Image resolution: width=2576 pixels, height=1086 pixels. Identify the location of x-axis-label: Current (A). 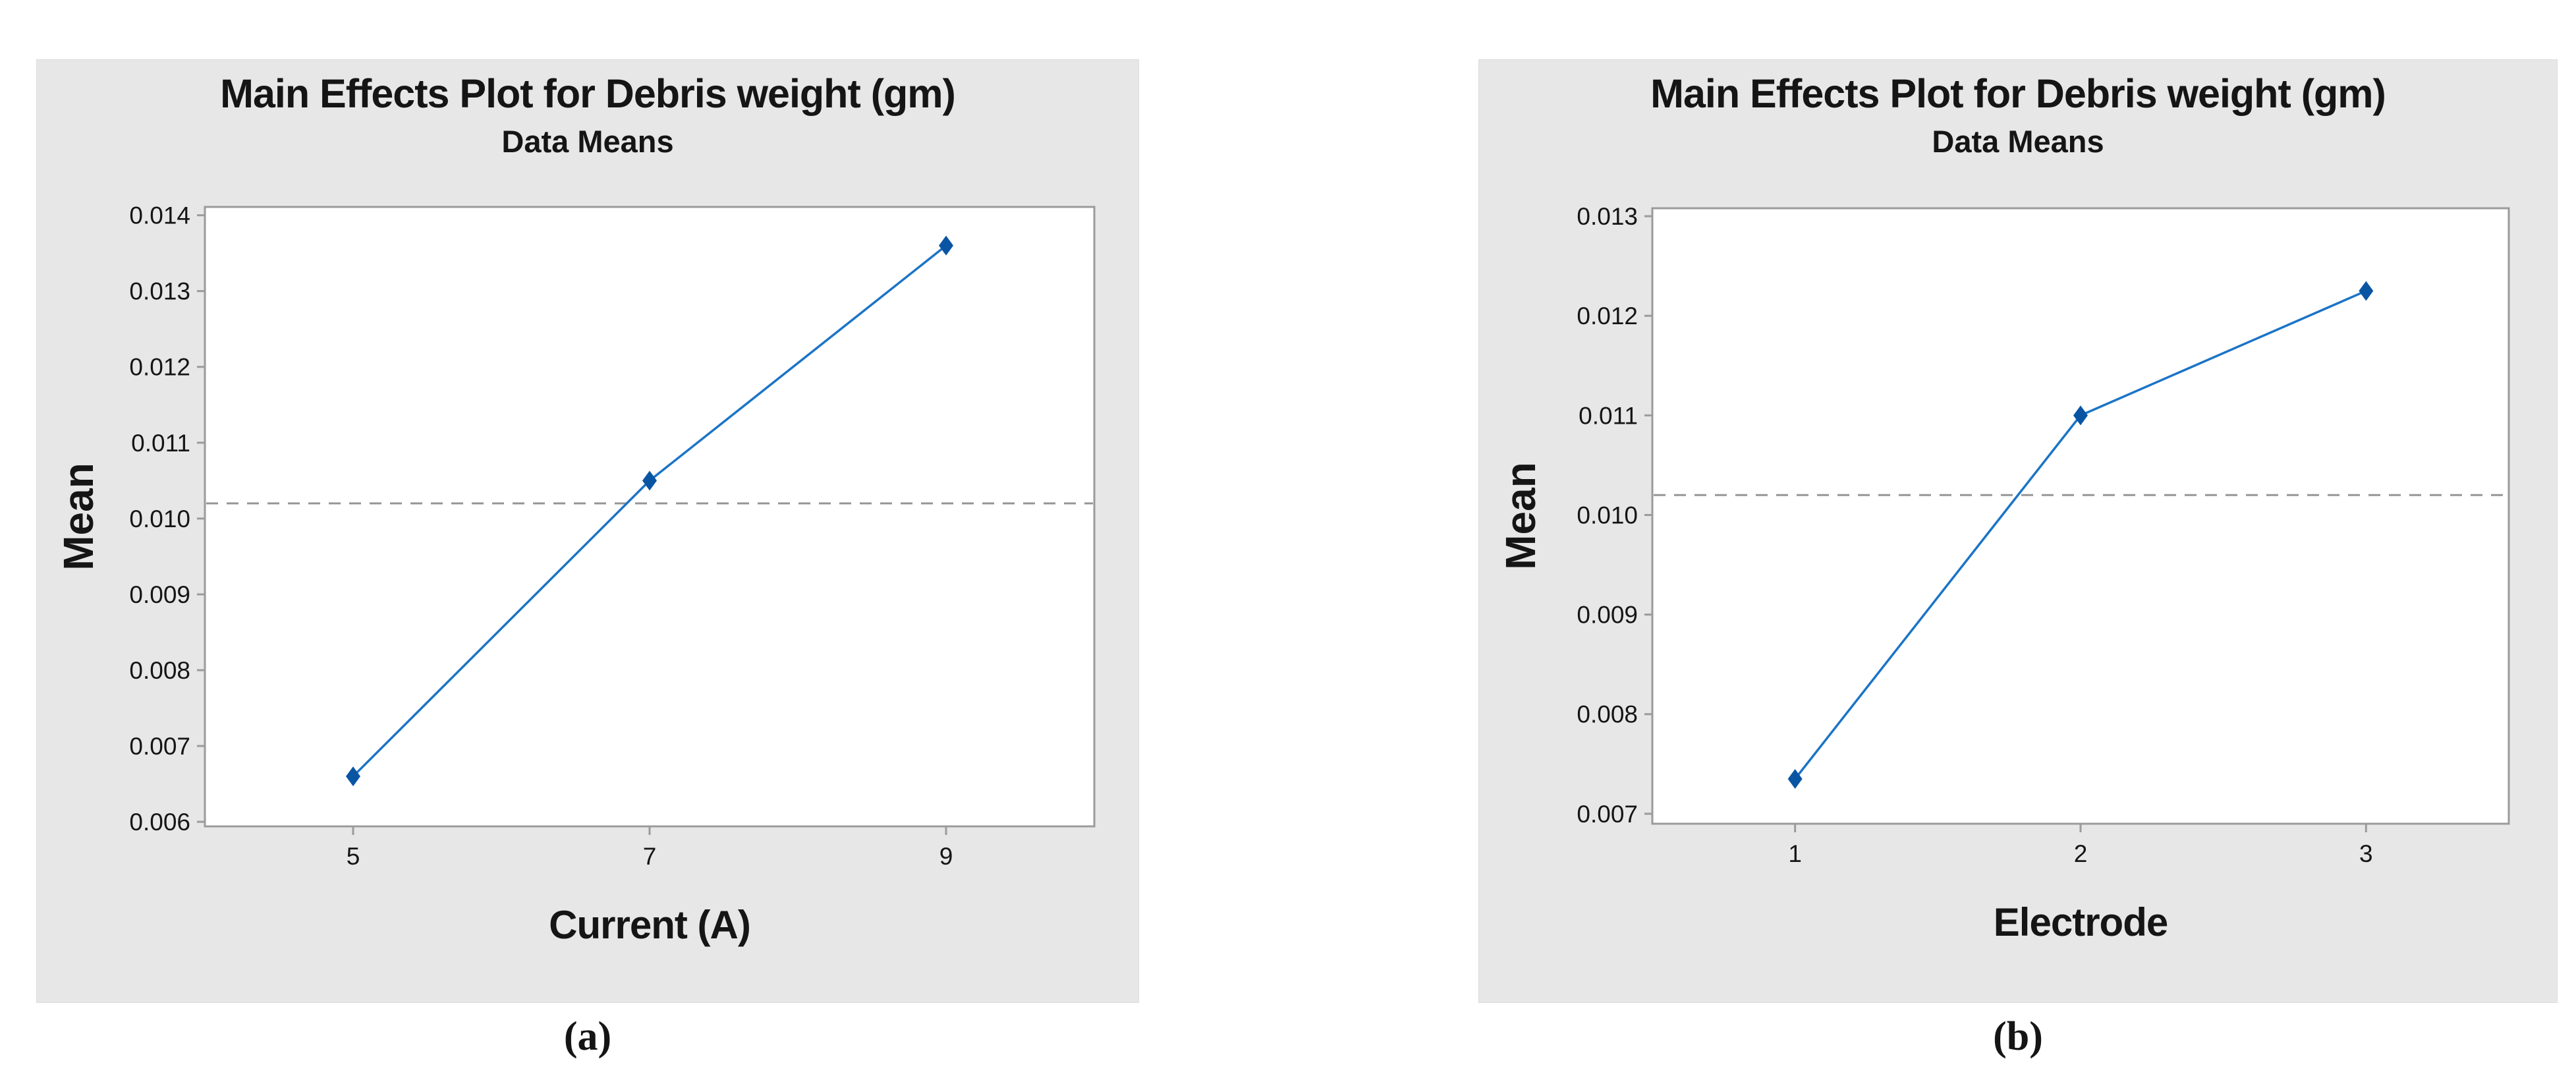
(650, 925).